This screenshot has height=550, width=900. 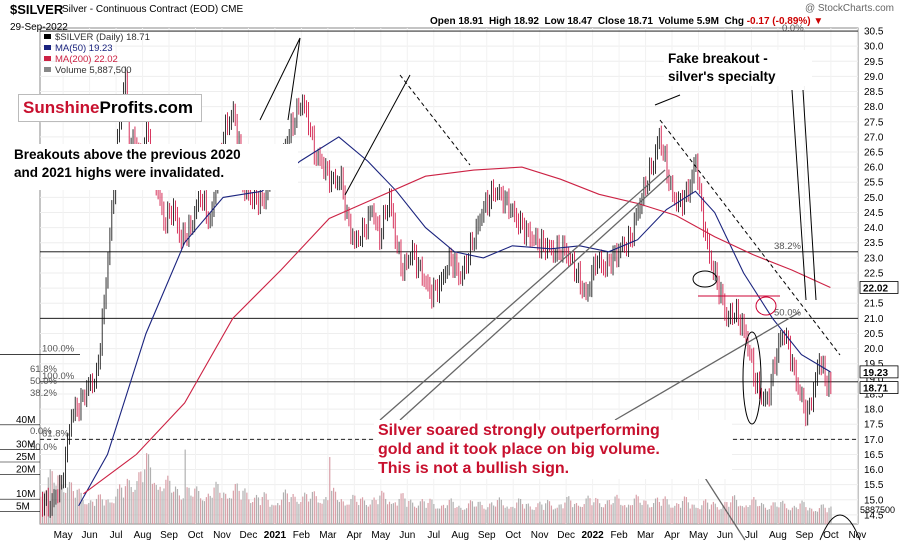 I want to click on price-tick-label: 25.5, so click(x=874, y=183).